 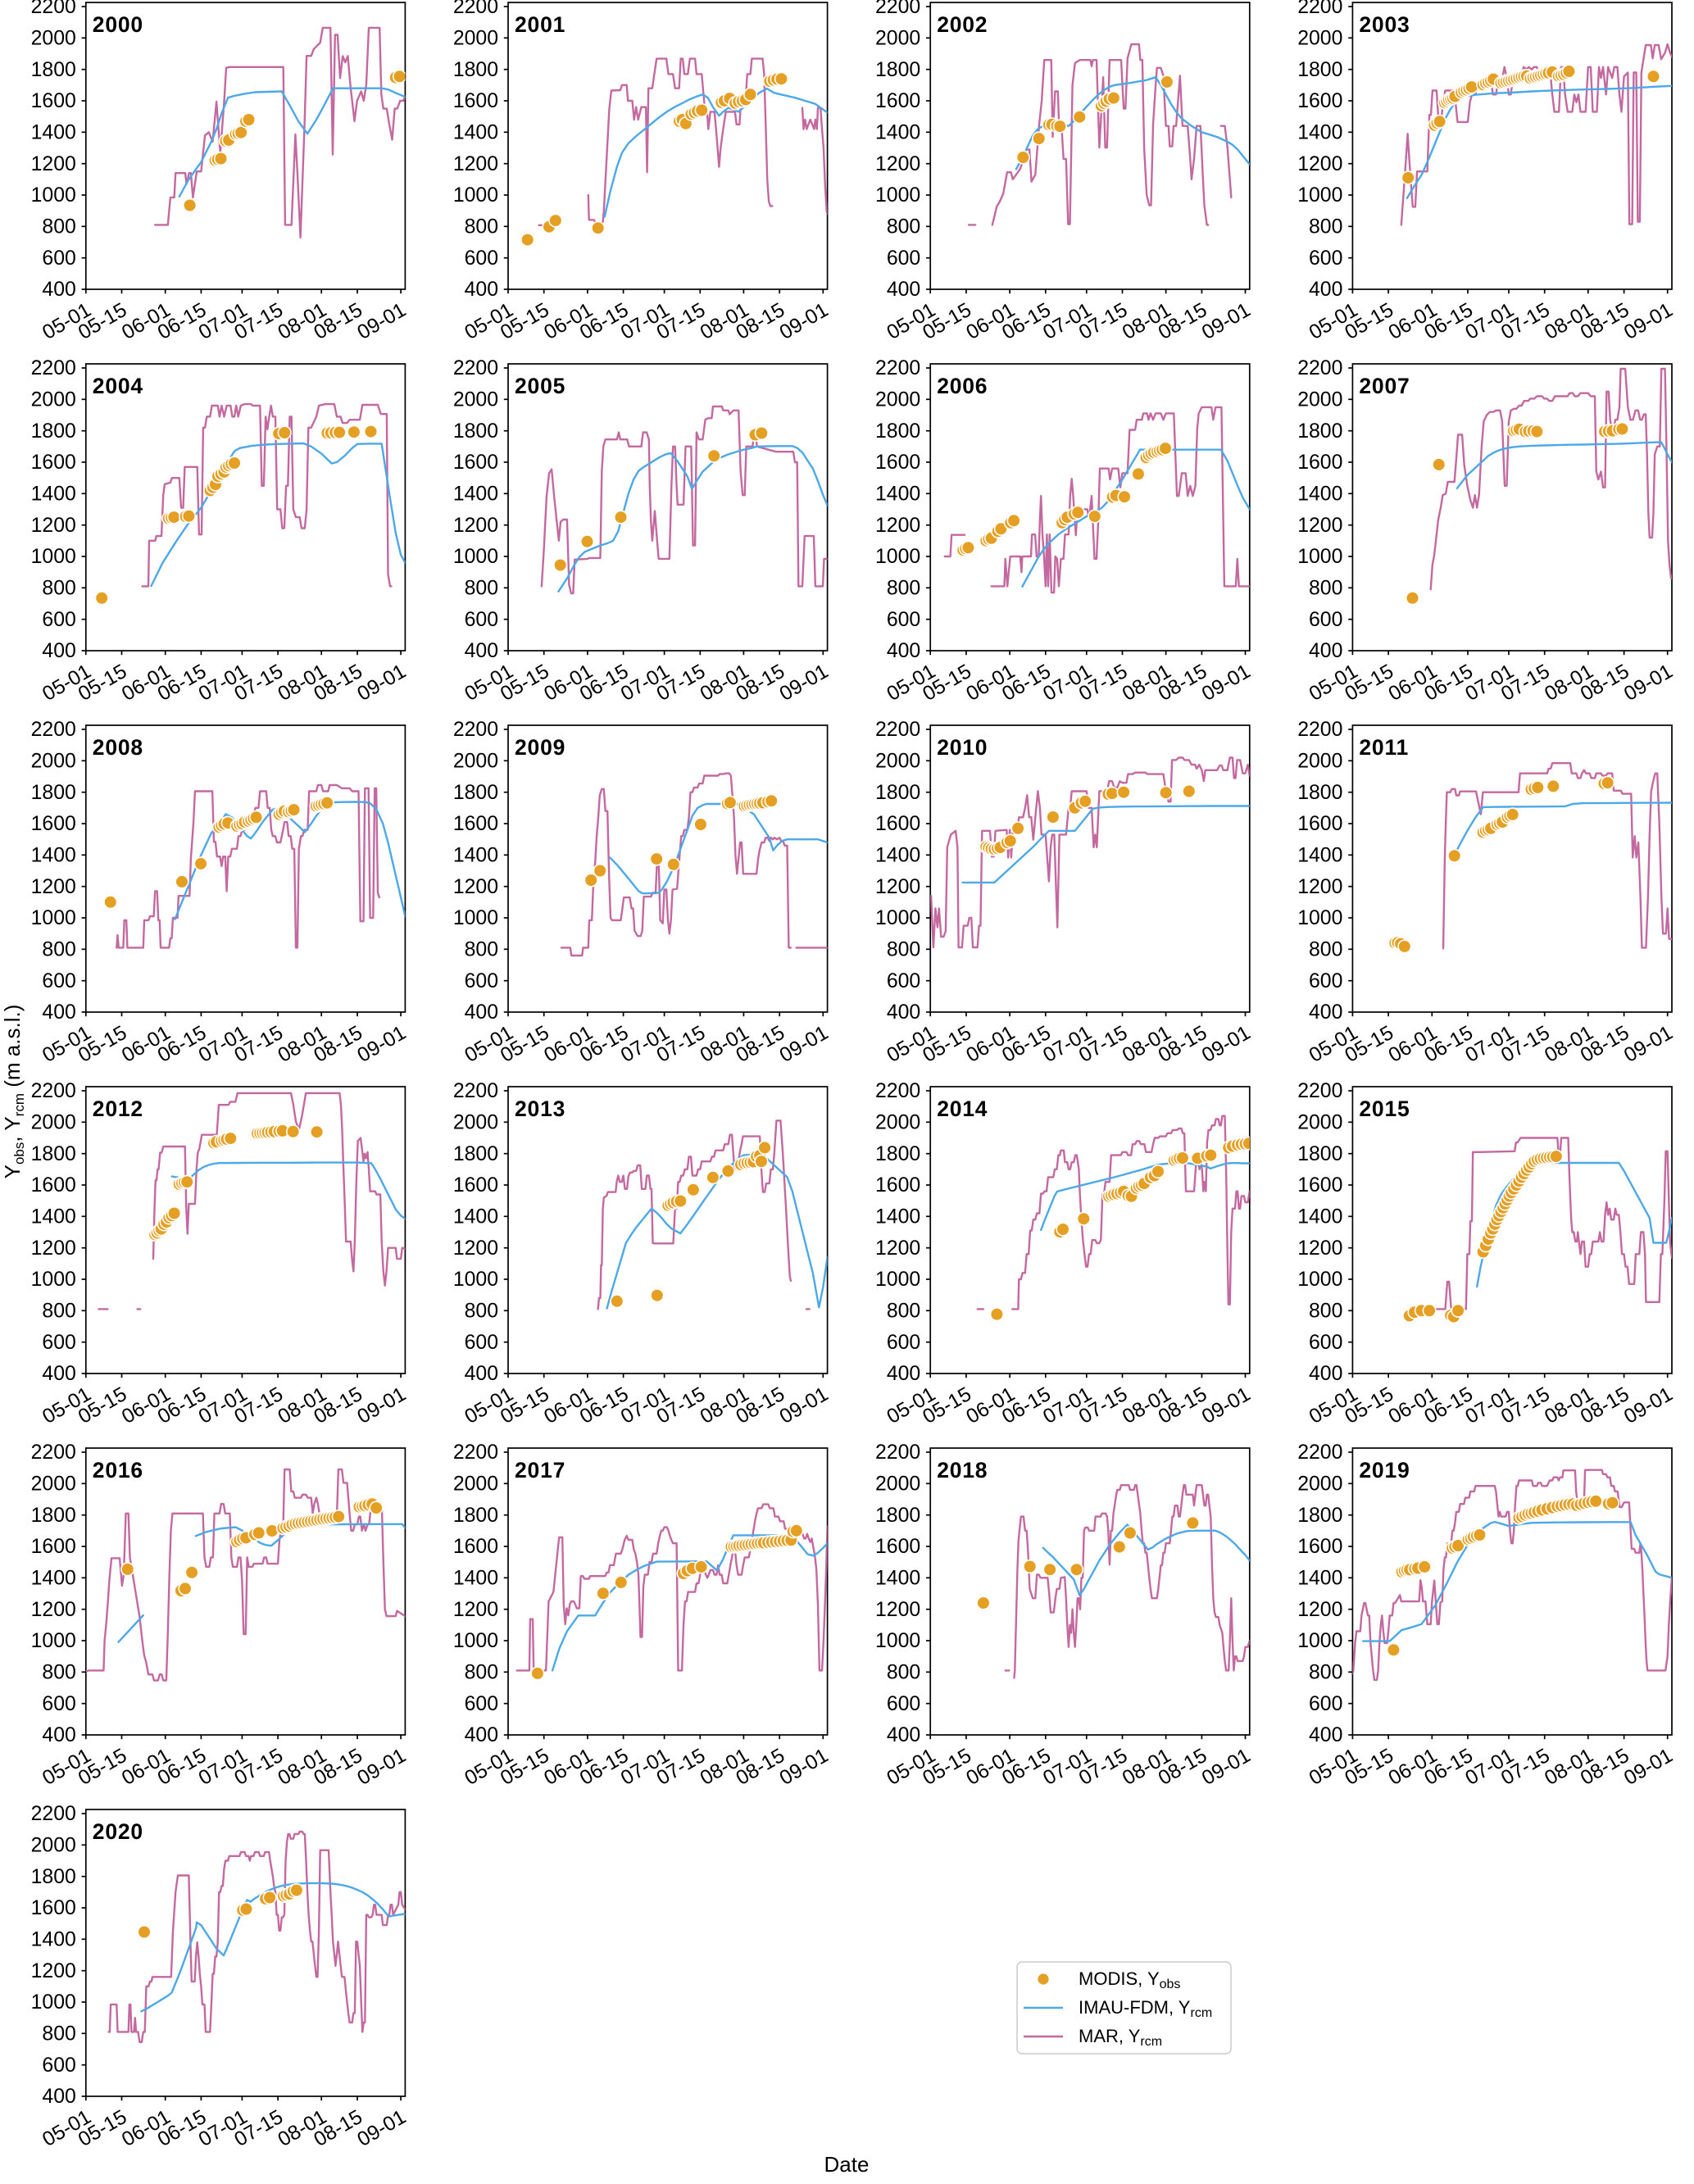 What do you see at coordinates (540, 24) in the screenshot?
I see `svg-text: 2001` at bounding box center [540, 24].